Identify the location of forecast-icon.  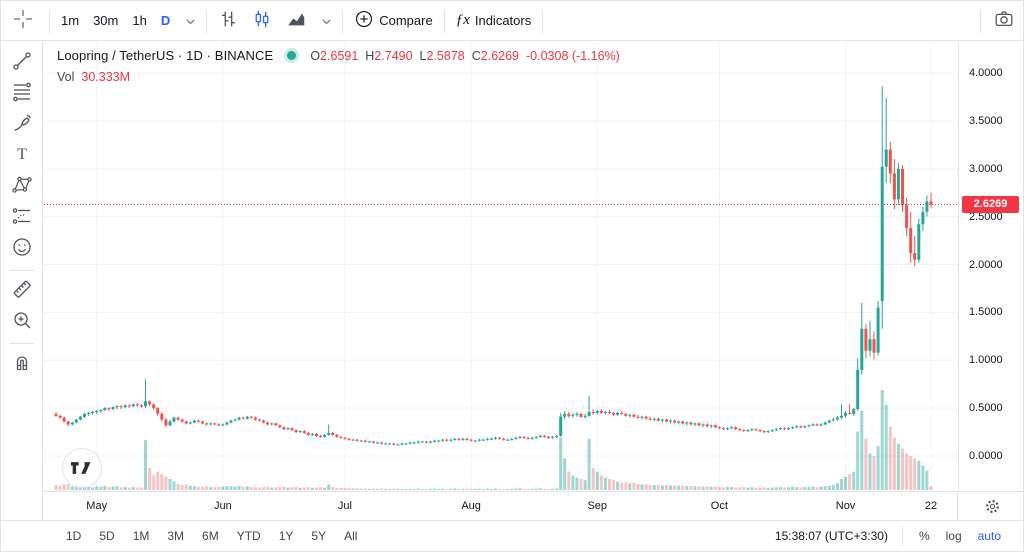
(22, 218).